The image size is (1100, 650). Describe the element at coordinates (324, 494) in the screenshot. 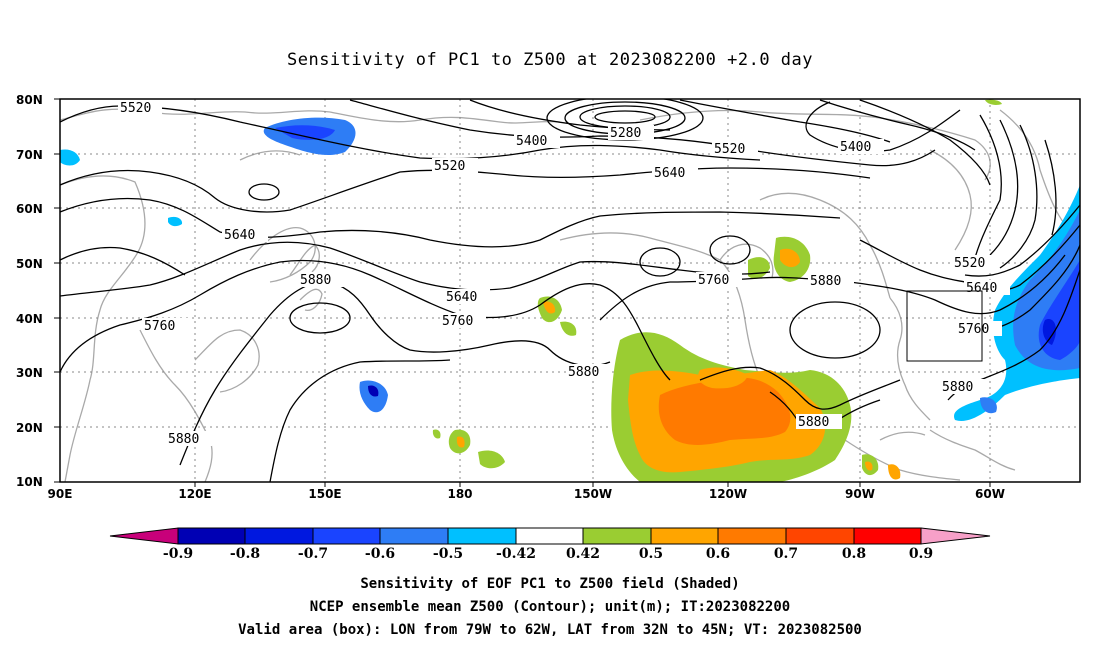

I see `lon-label: 150E` at that location.